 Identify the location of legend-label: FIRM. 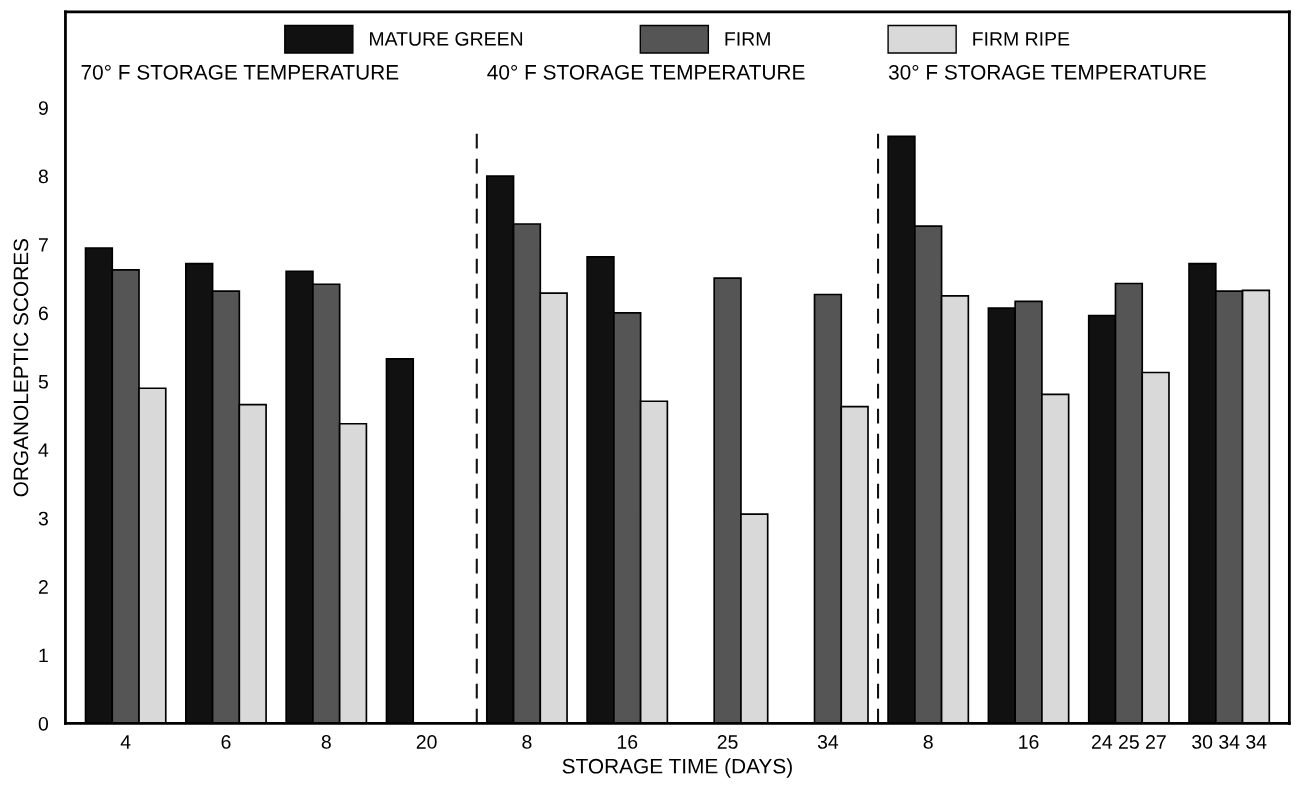
(747, 39).